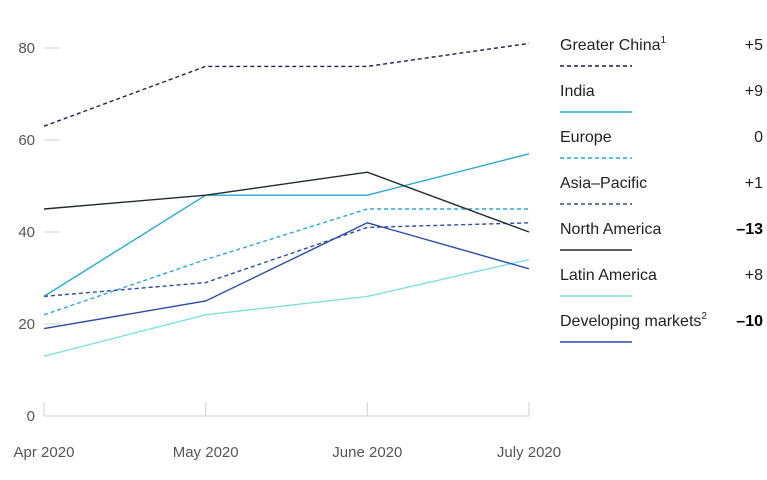 The image size is (767, 480). What do you see at coordinates (754, 275) in the screenshot?
I see `legend-change-value: +8` at bounding box center [754, 275].